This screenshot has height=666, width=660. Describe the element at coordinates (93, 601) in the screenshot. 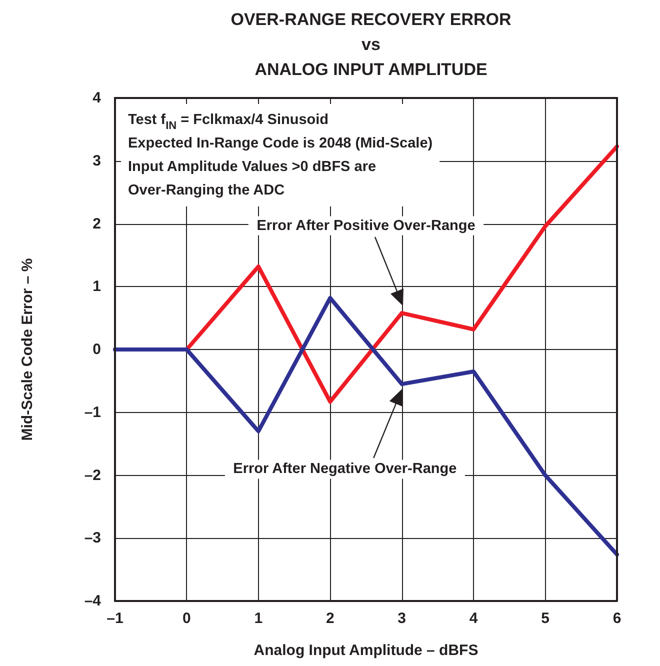

I see `y-tick-label: –4` at that location.